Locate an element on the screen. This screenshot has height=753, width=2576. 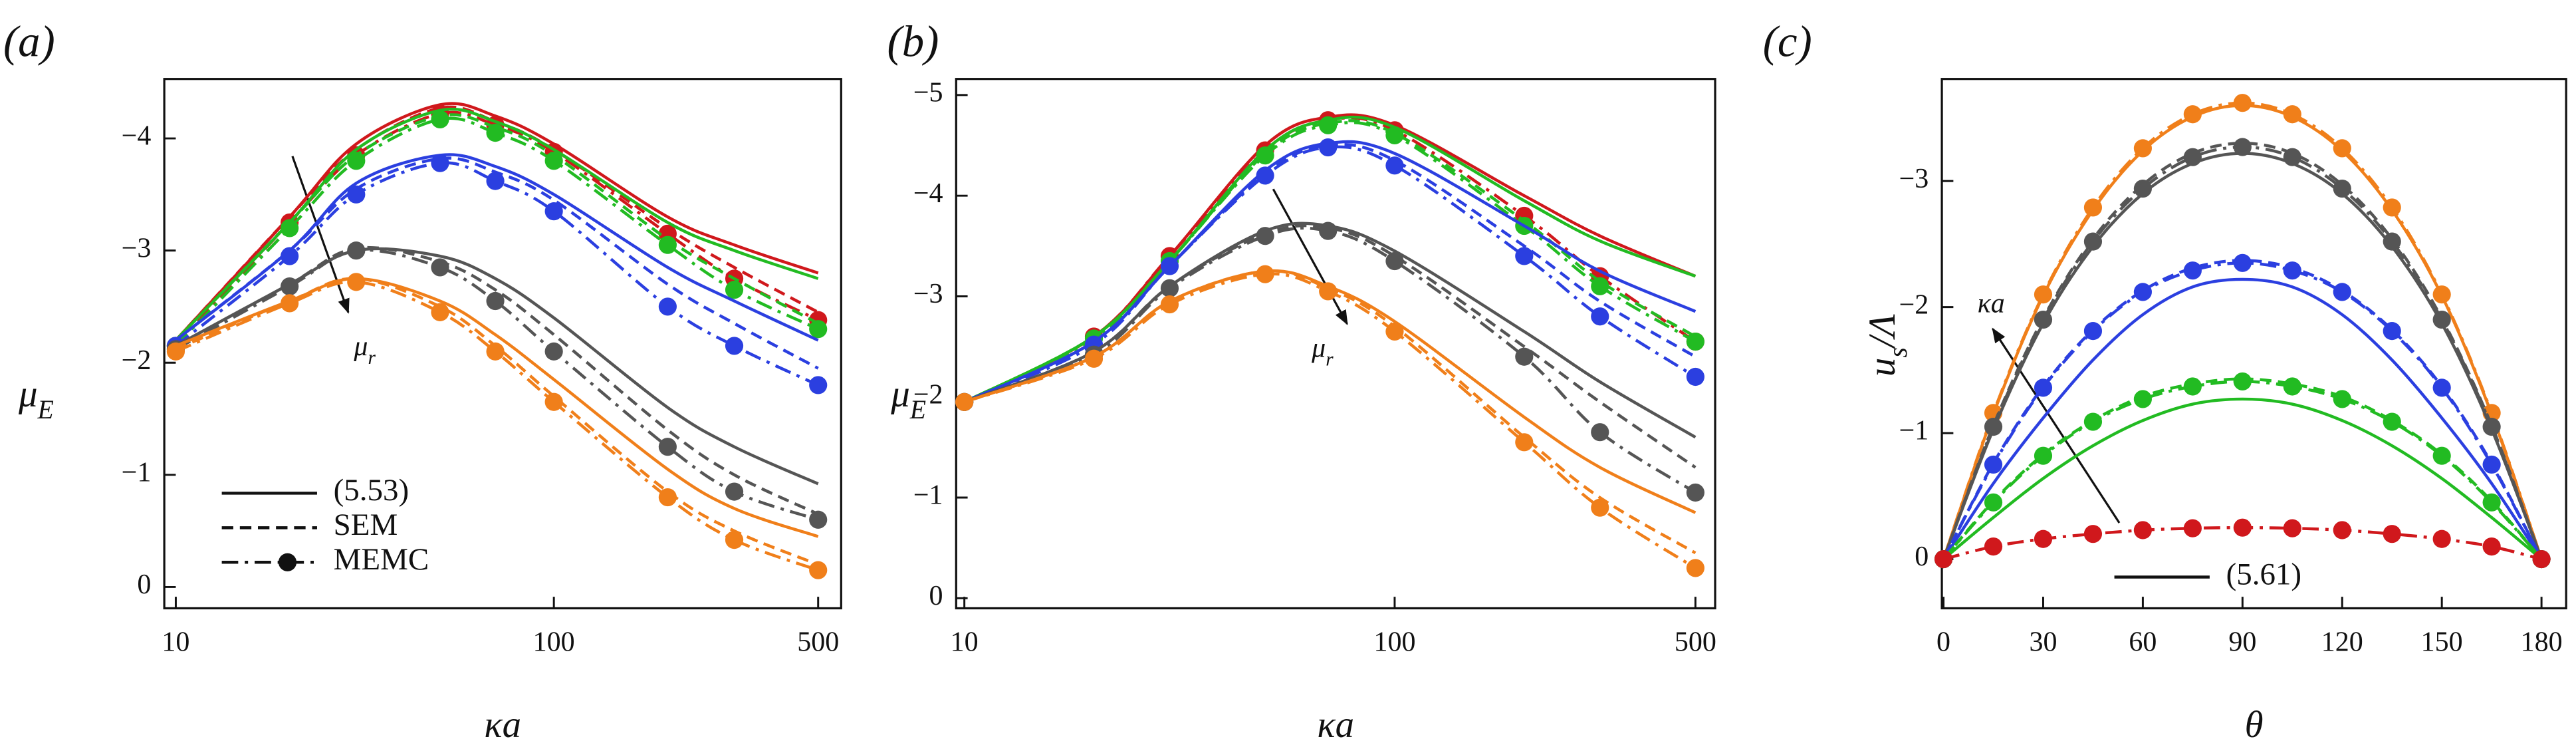
legend-label: SEM is located at coordinates (366, 525).